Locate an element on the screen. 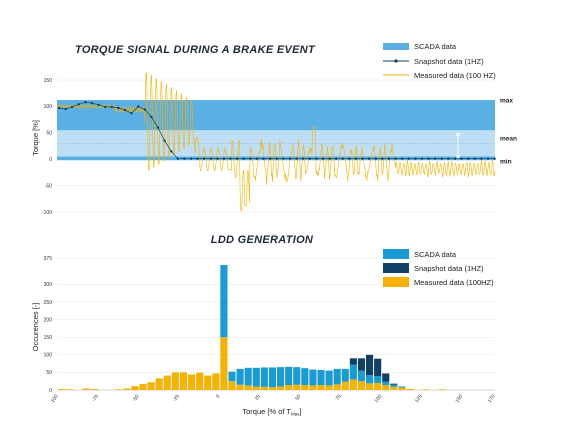  bottom-y-tick-label: 250 is located at coordinates (48, 303).